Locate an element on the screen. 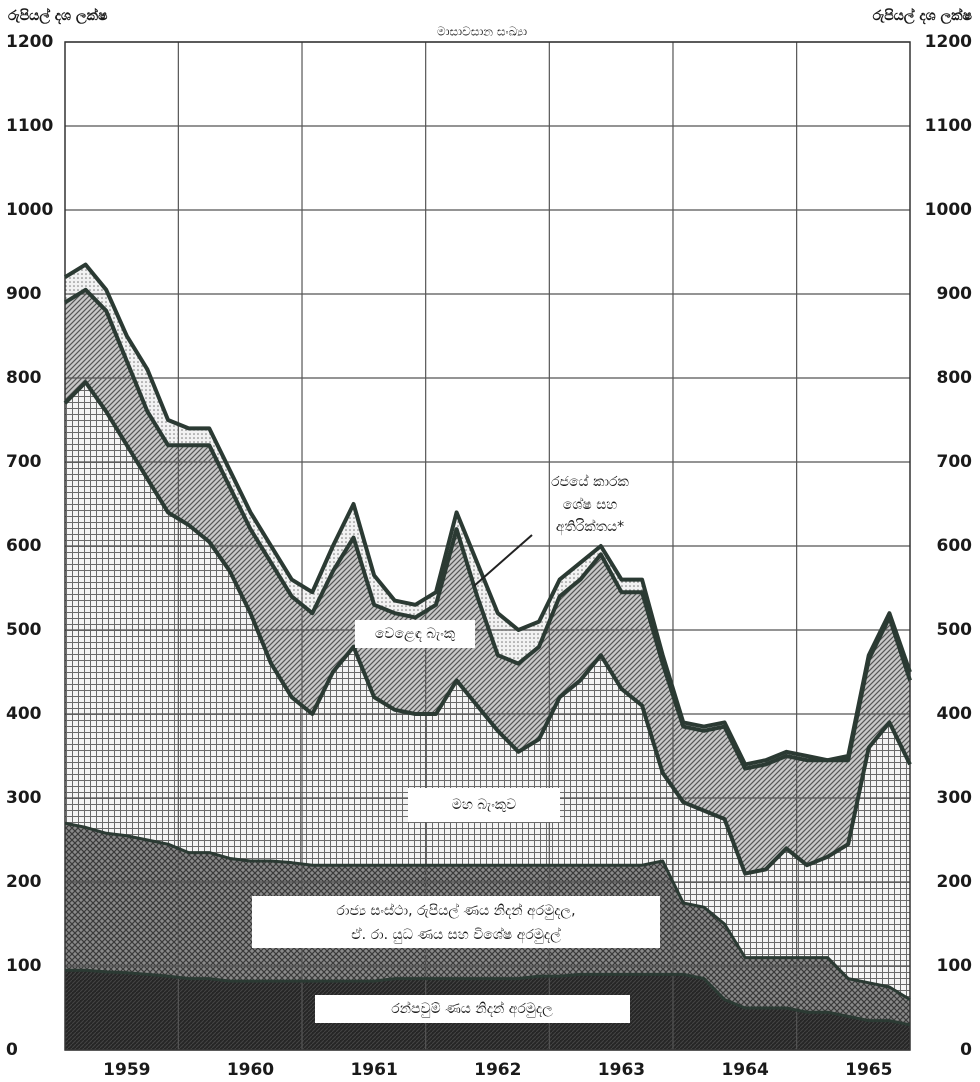  series-label: රජයේ කාරක is located at coordinates (590, 482).